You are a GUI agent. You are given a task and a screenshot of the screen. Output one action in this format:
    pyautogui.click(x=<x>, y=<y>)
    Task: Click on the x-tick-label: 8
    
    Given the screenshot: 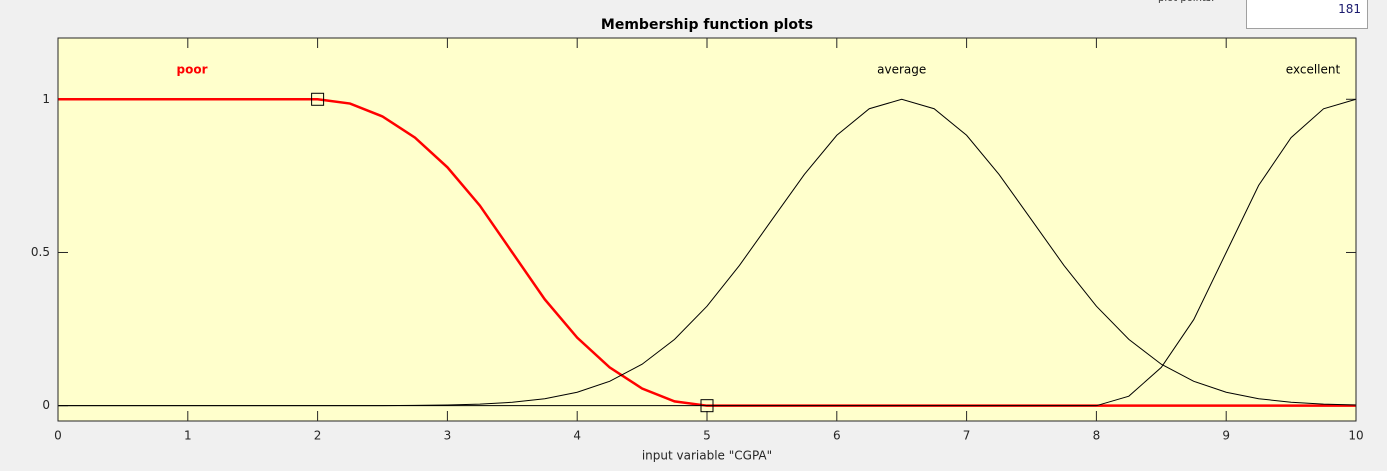 What is the action you would take?
    pyautogui.click(x=1097, y=436)
    